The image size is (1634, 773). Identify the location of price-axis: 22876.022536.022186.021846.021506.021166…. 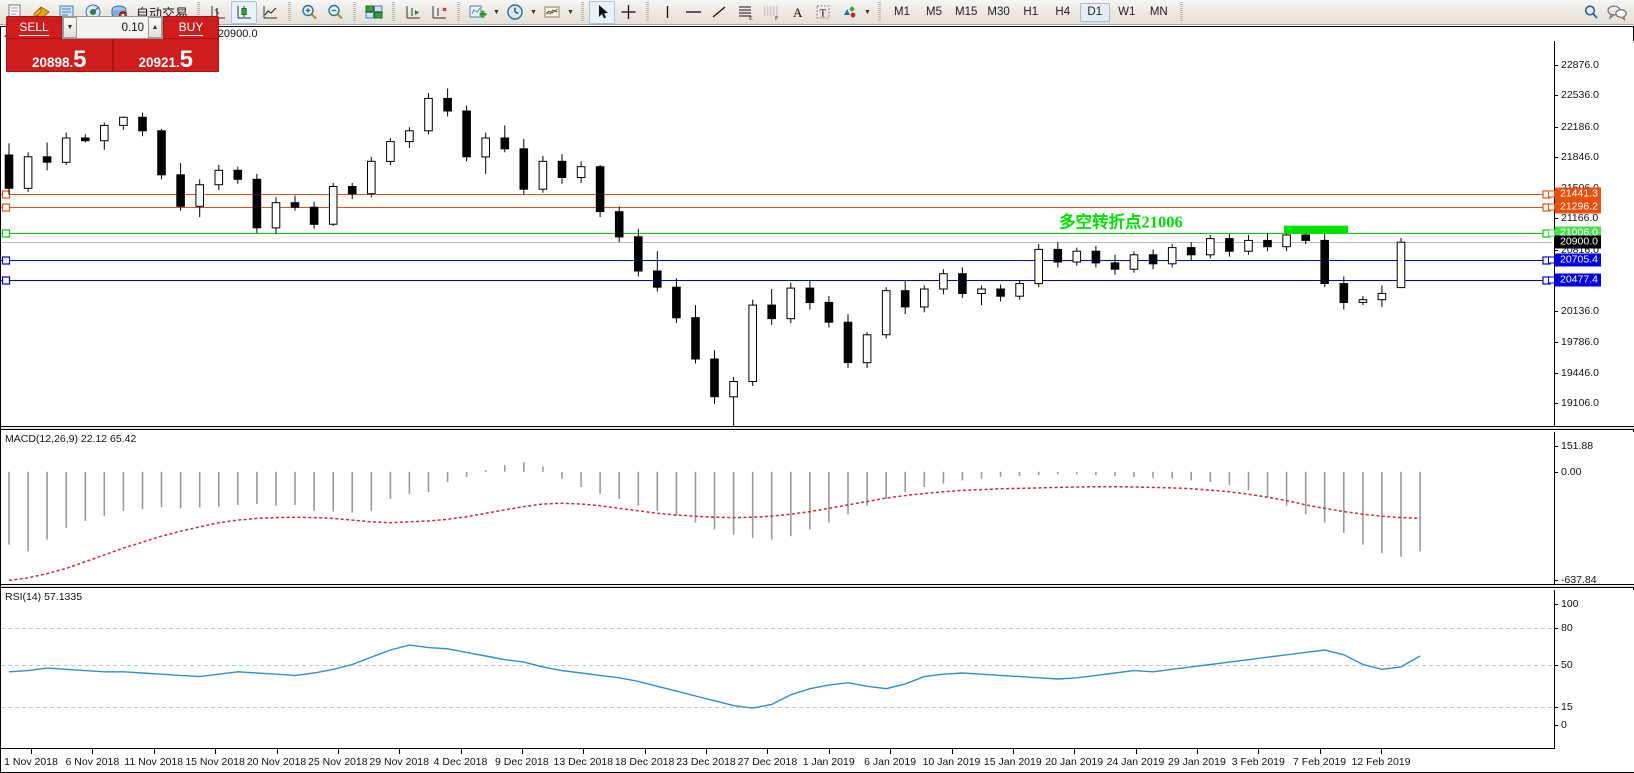
(1591, 233).